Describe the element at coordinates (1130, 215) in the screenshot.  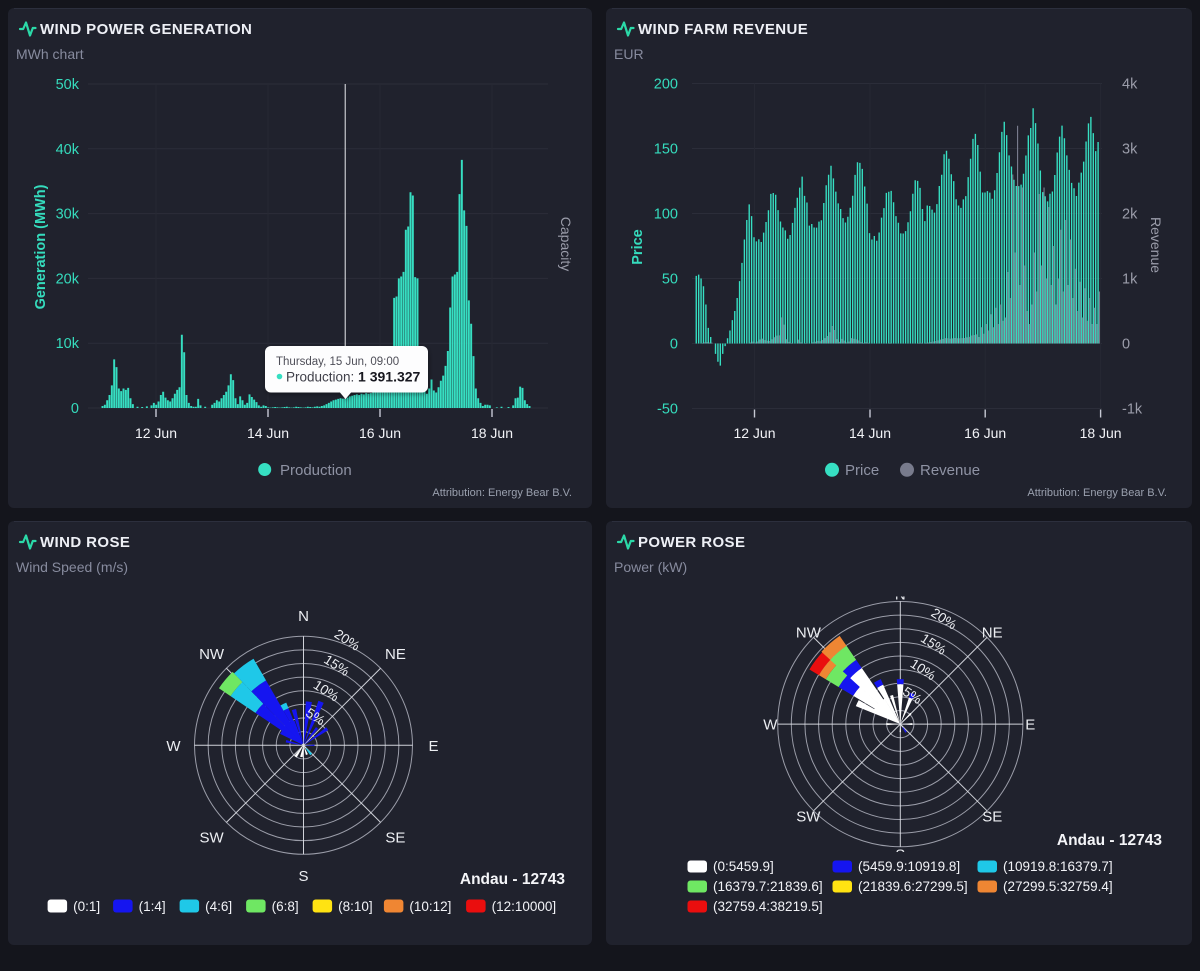
I see `svg-text: 2k` at that location.